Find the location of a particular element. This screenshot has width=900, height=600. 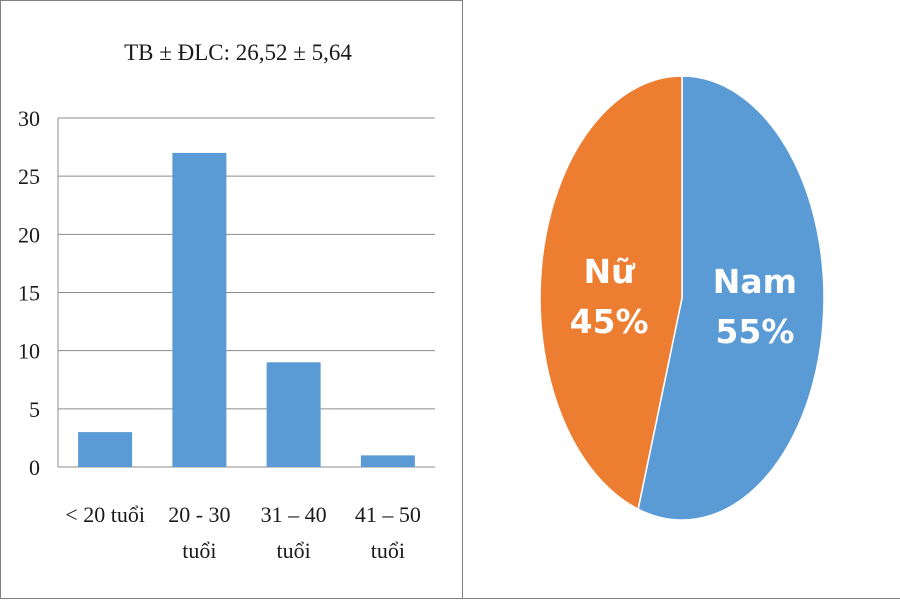

y-tick-label: 5 is located at coordinates (34, 409).